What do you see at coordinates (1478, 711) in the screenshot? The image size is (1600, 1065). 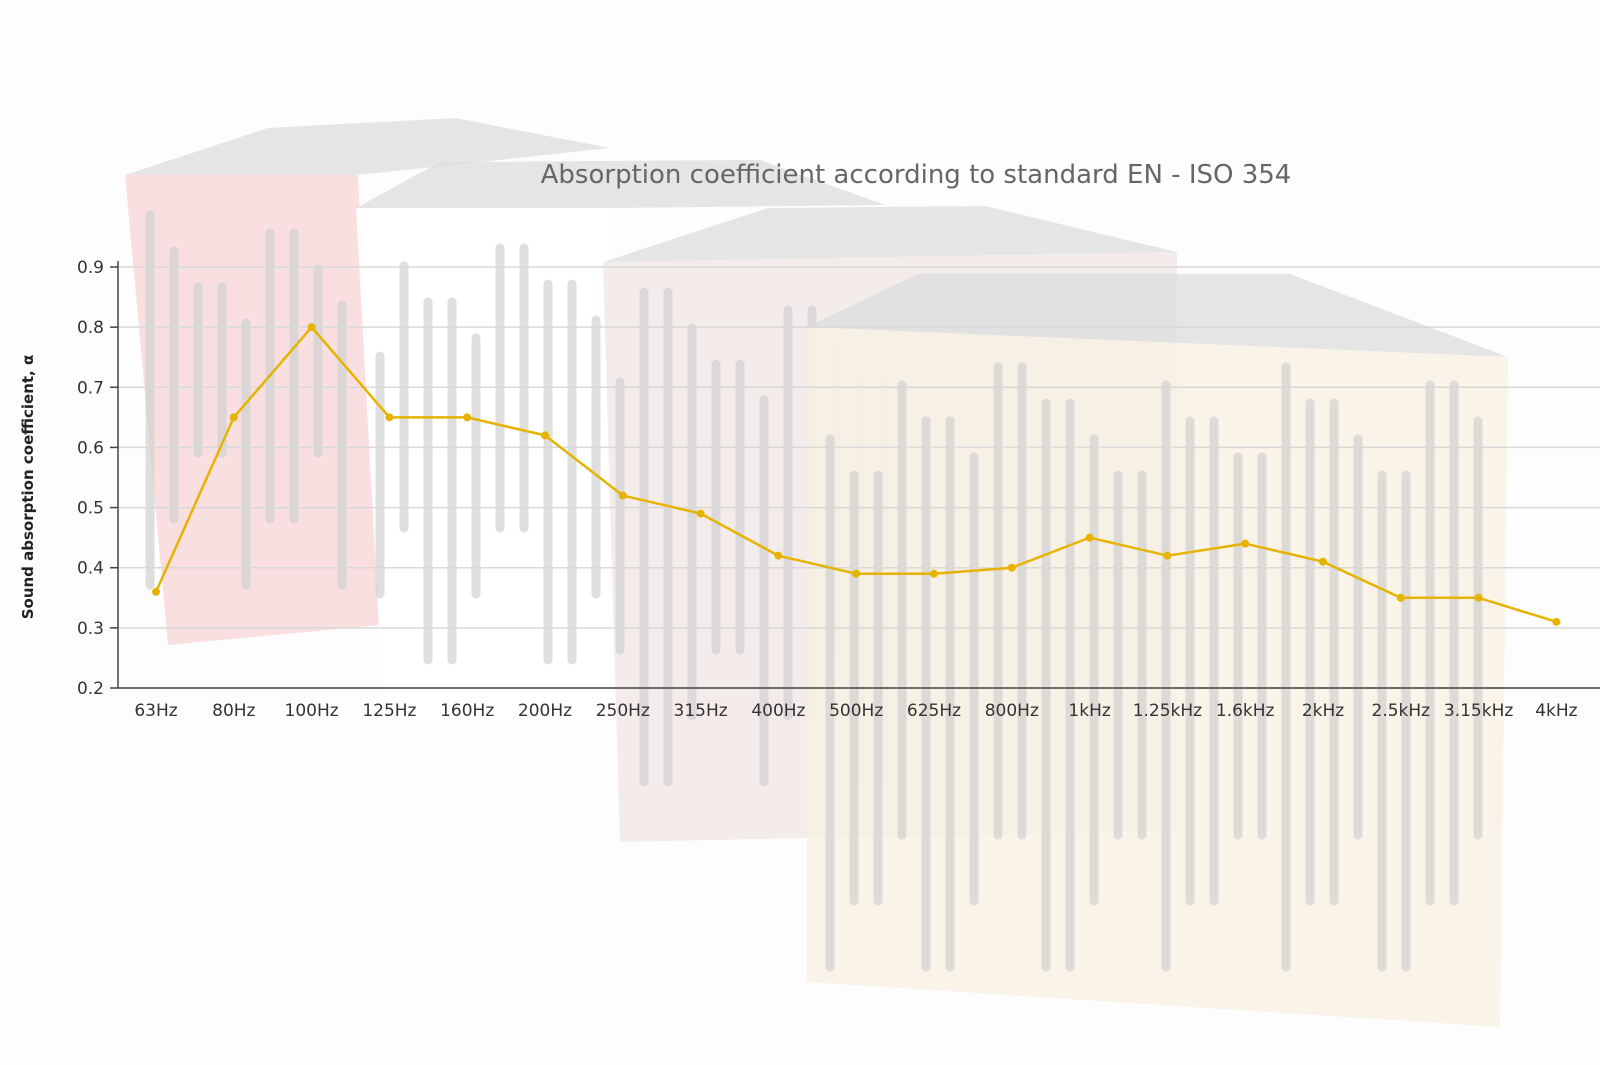 I see `x-tick-label: 3.15kHz` at bounding box center [1478, 711].